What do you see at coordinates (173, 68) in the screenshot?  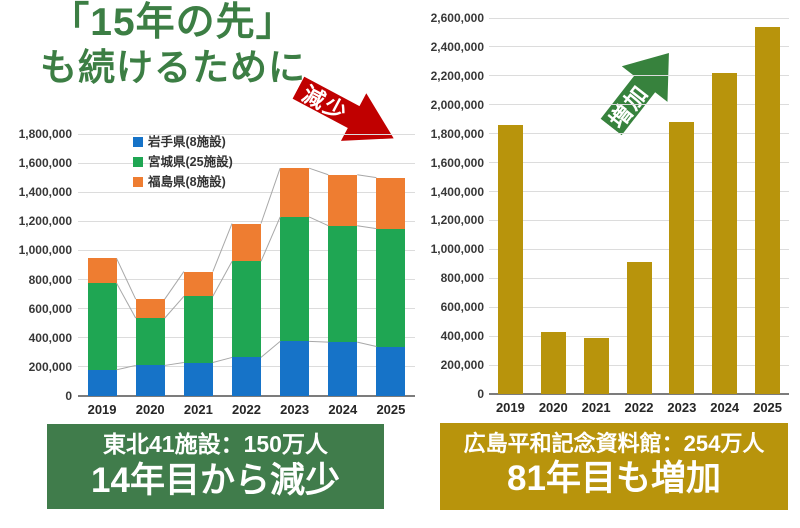 I see `title-line-2: も続けるために` at bounding box center [173, 68].